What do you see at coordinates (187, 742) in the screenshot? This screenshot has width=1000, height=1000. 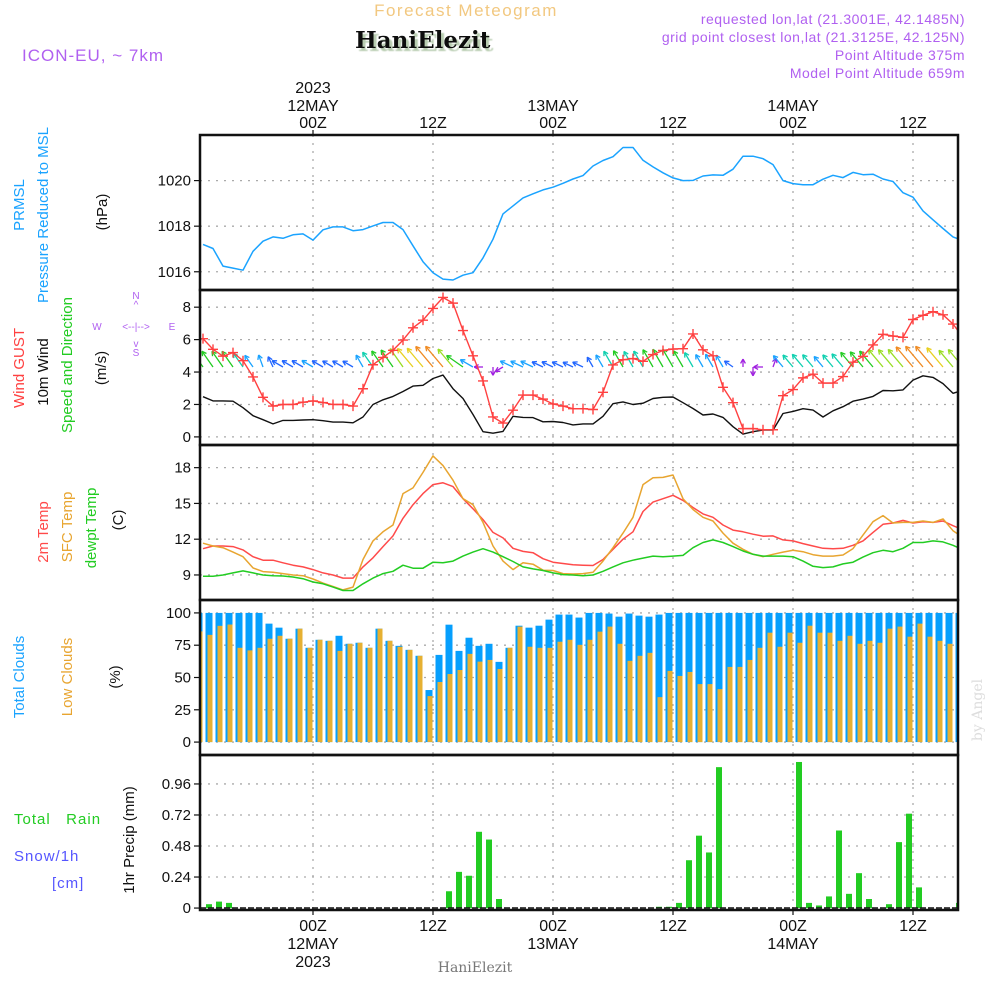 I see `clouds-y-tick-label: 0` at bounding box center [187, 742].